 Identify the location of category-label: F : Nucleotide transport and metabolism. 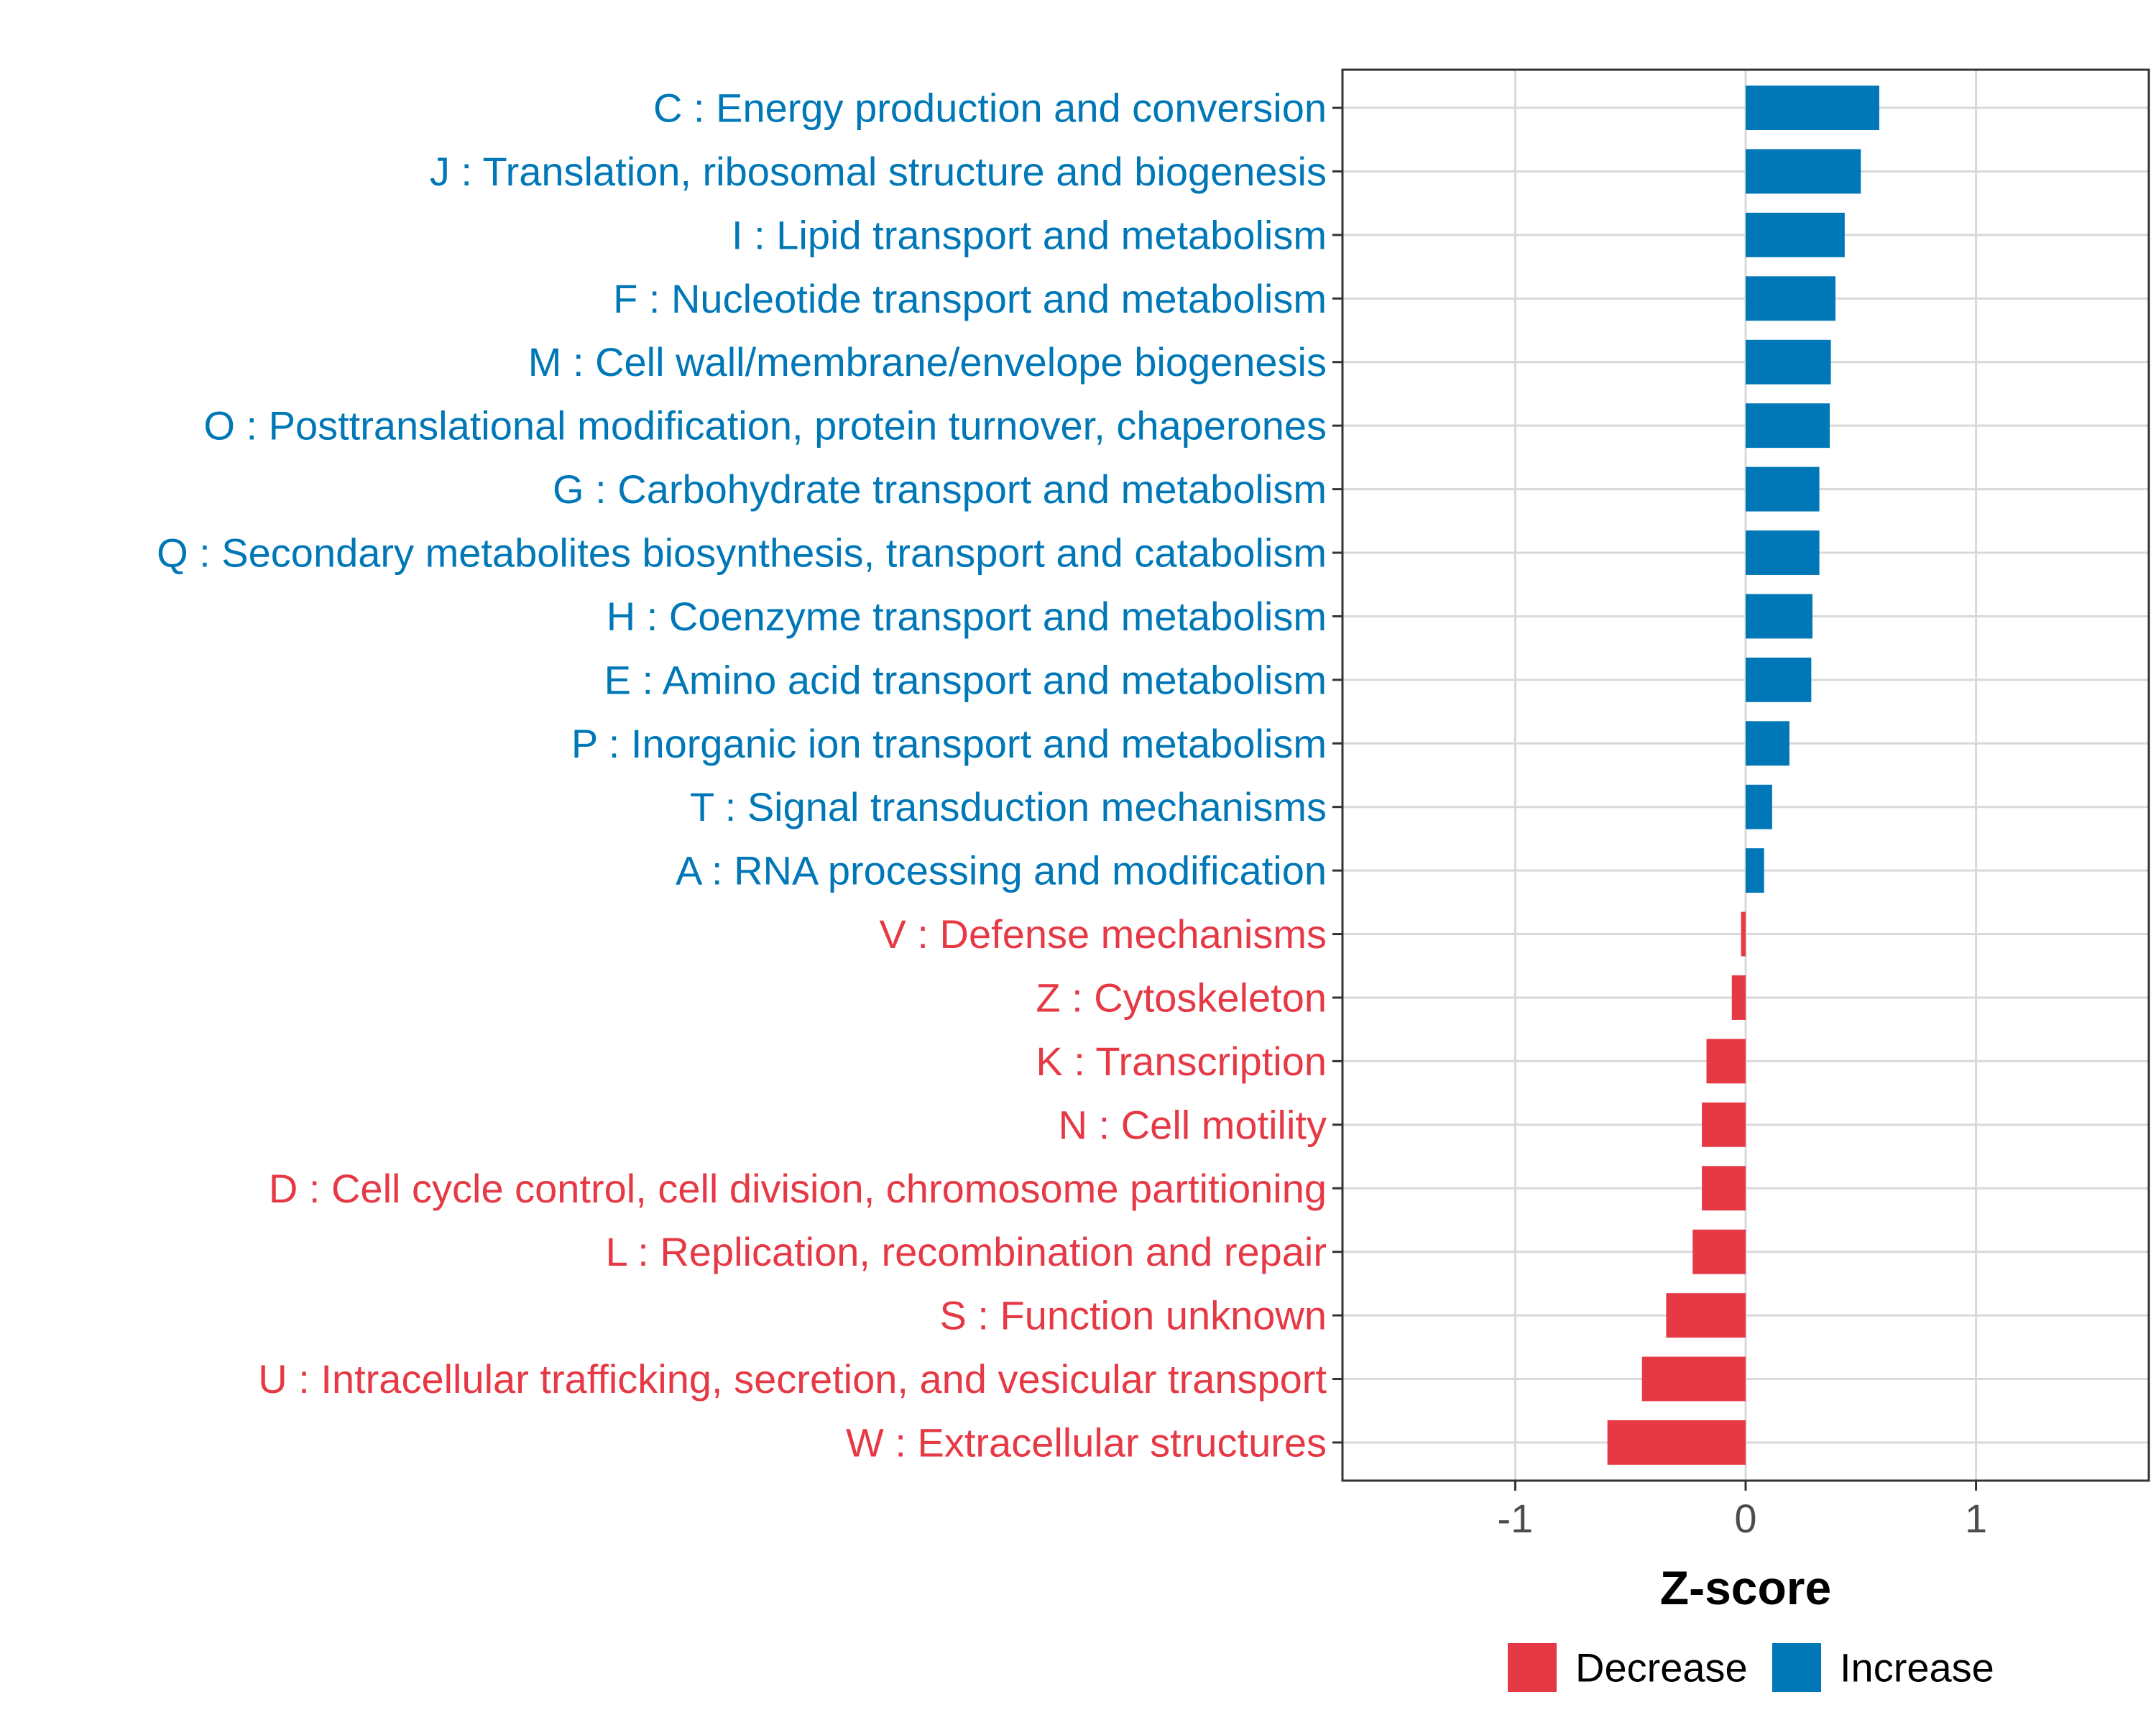
(970, 298).